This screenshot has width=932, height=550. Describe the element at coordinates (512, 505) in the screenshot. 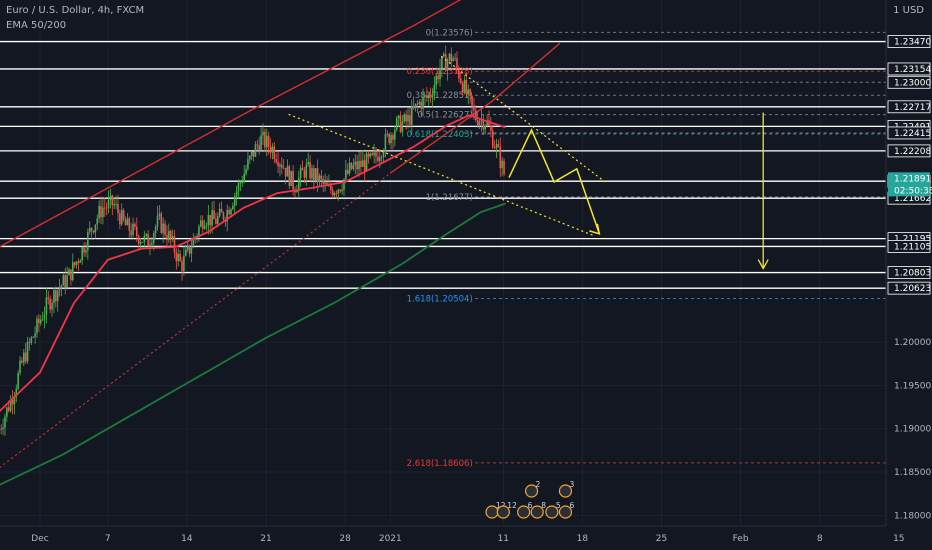

I see `event-count-label: 12` at that location.